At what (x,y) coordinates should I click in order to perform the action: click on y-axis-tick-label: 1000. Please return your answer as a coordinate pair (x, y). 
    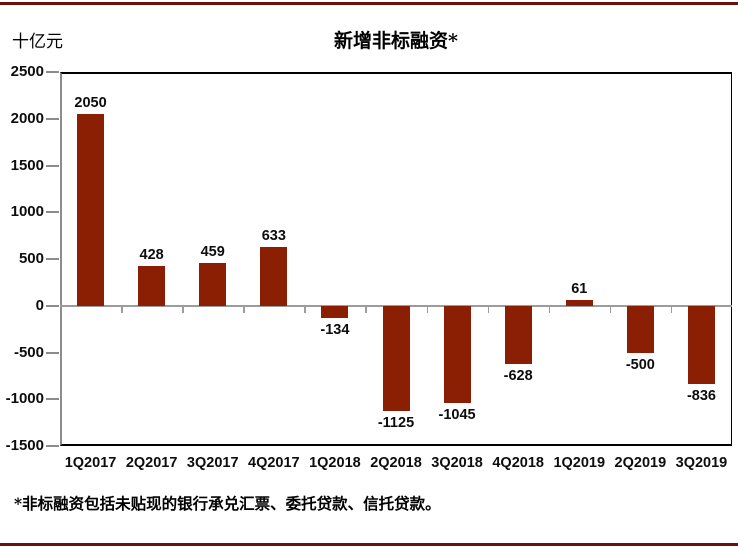
    Looking at the image, I should click on (27, 212).